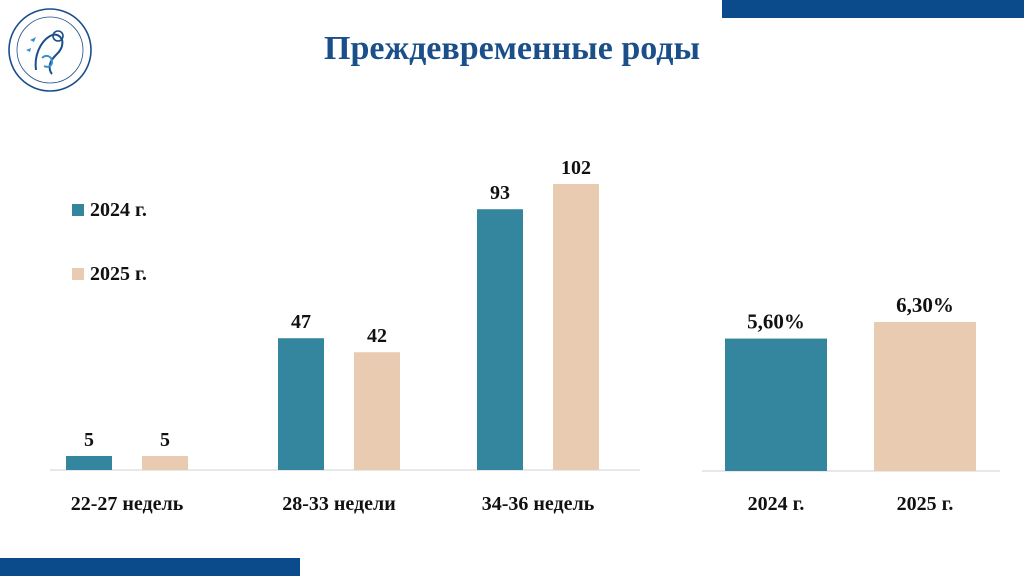 The height and width of the screenshot is (576, 1024). Describe the element at coordinates (118, 209) in the screenshot. I see `legend-label: 2024 г.` at that location.